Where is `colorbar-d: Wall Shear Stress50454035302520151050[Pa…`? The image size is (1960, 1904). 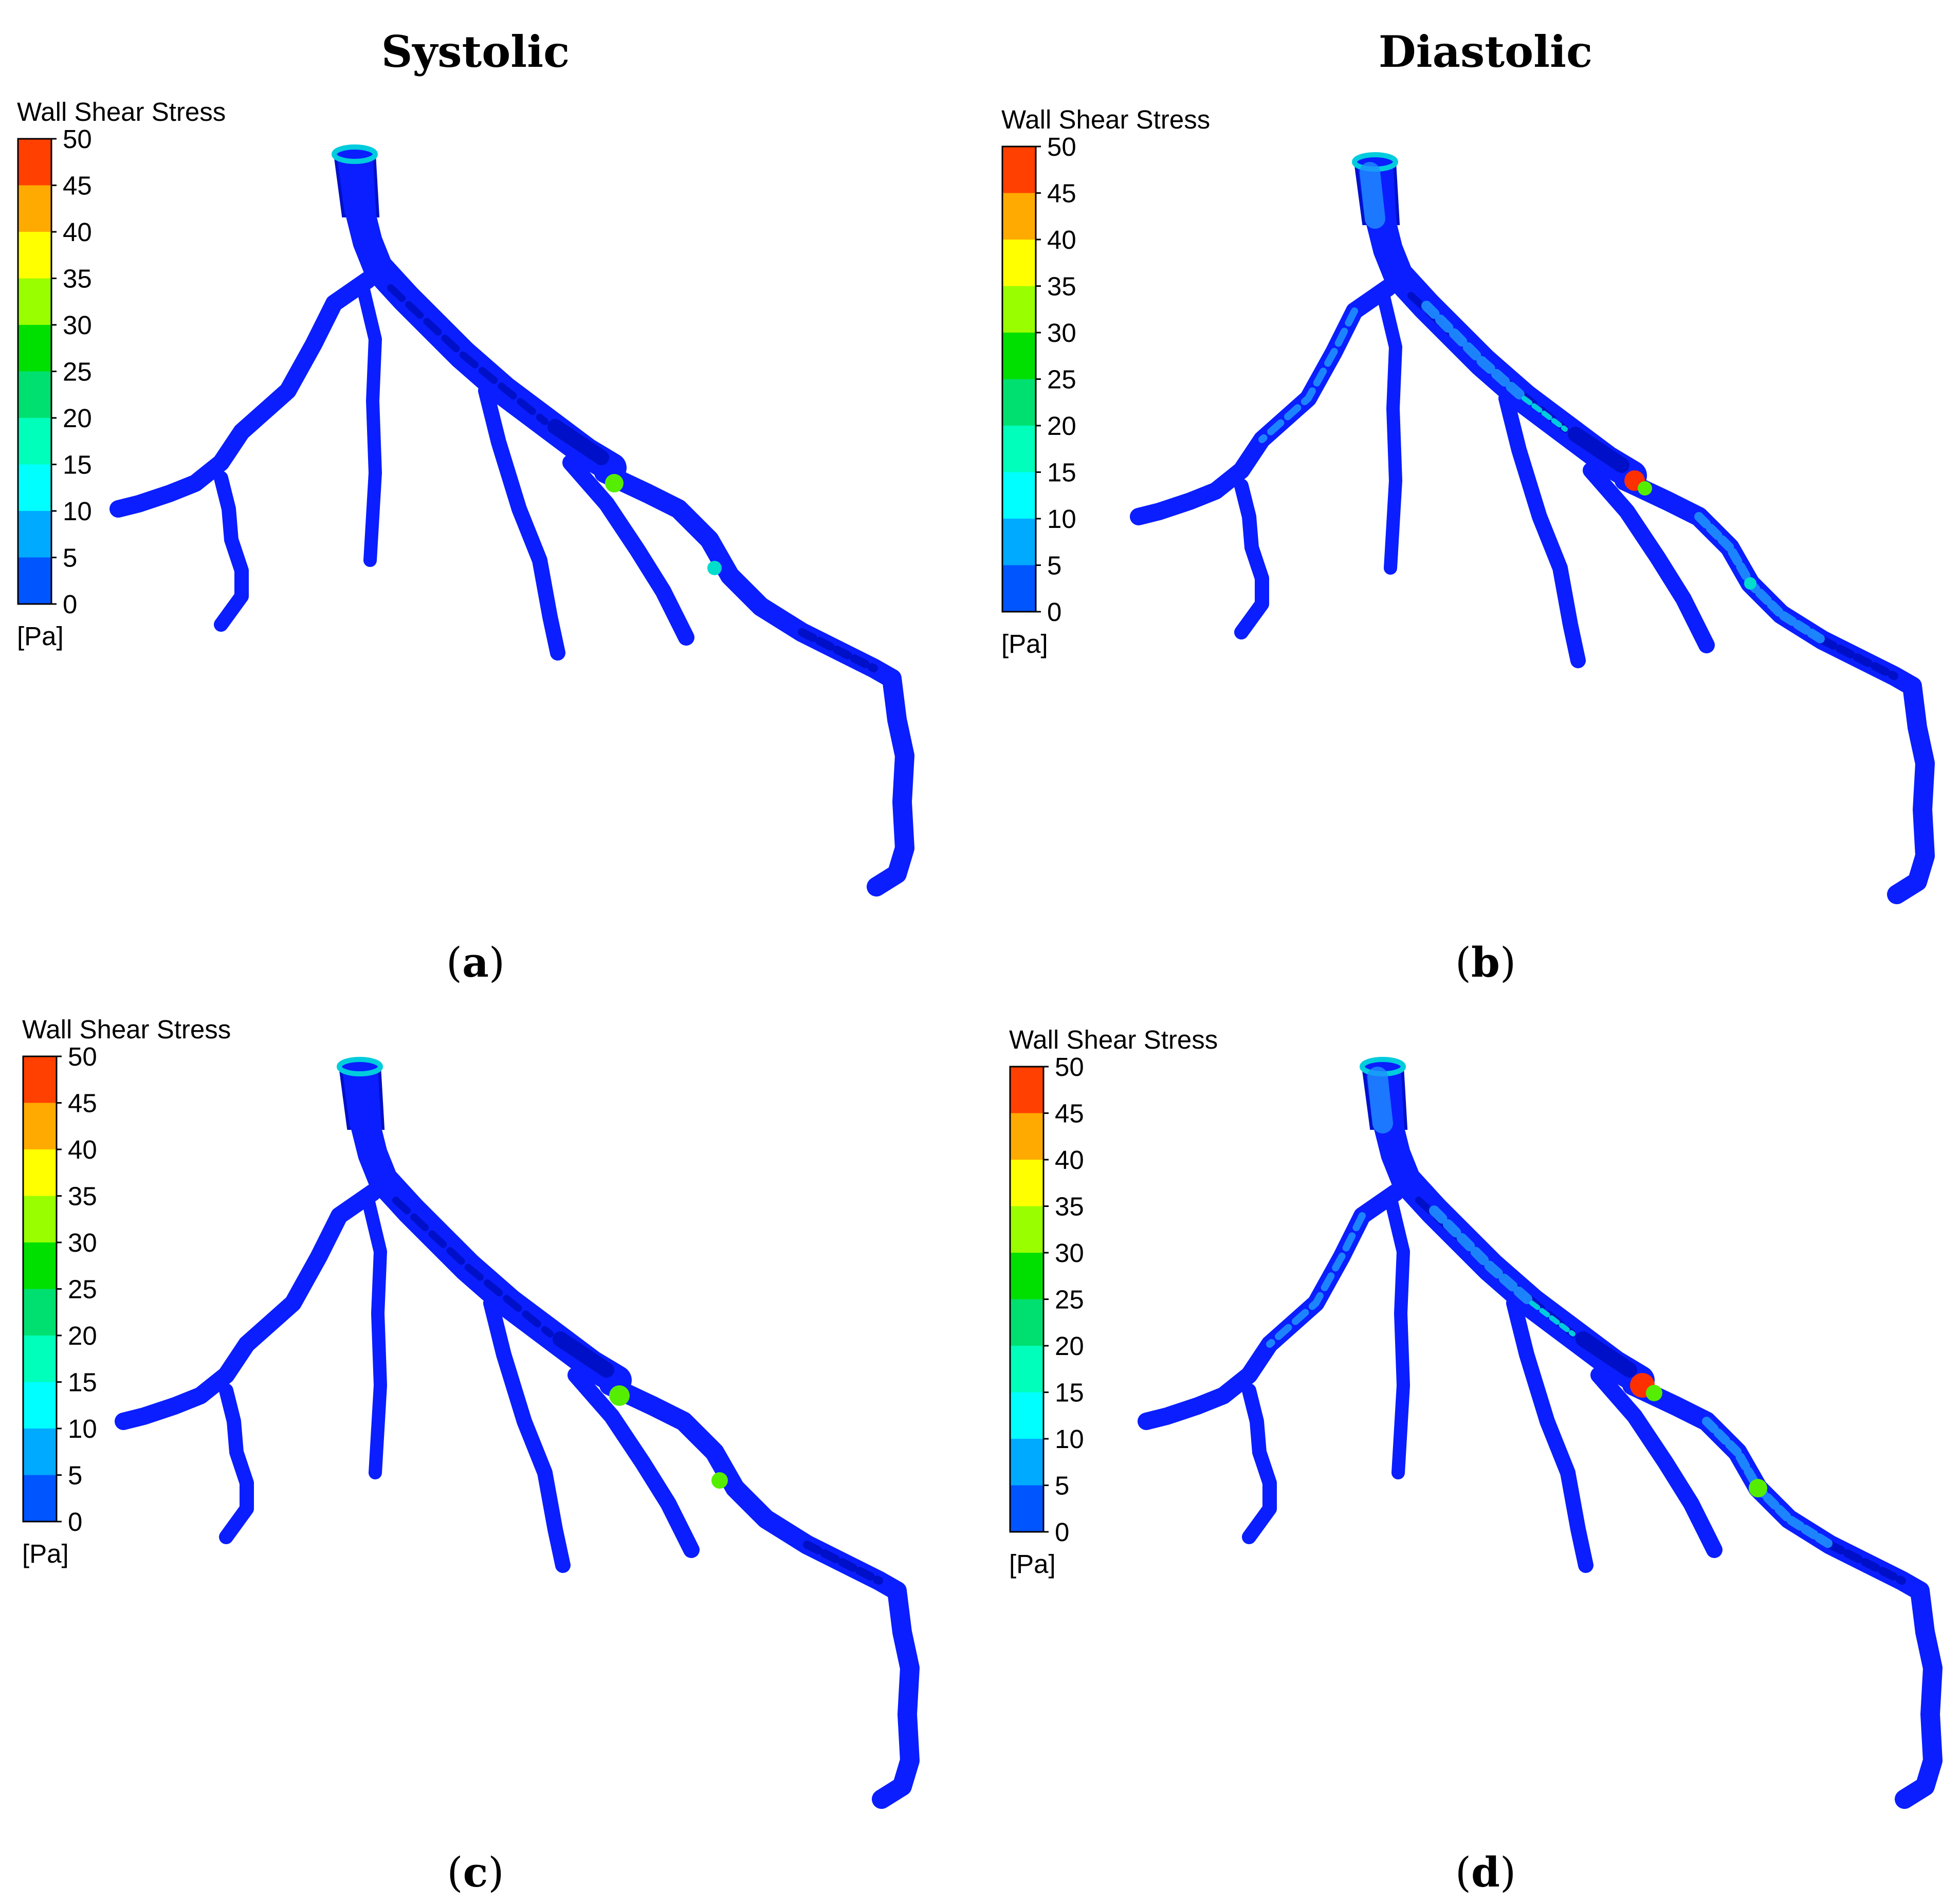 colorbar-d: Wall Shear Stress50454035302520151050[Pa… is located at coordinates (1113, 1302).